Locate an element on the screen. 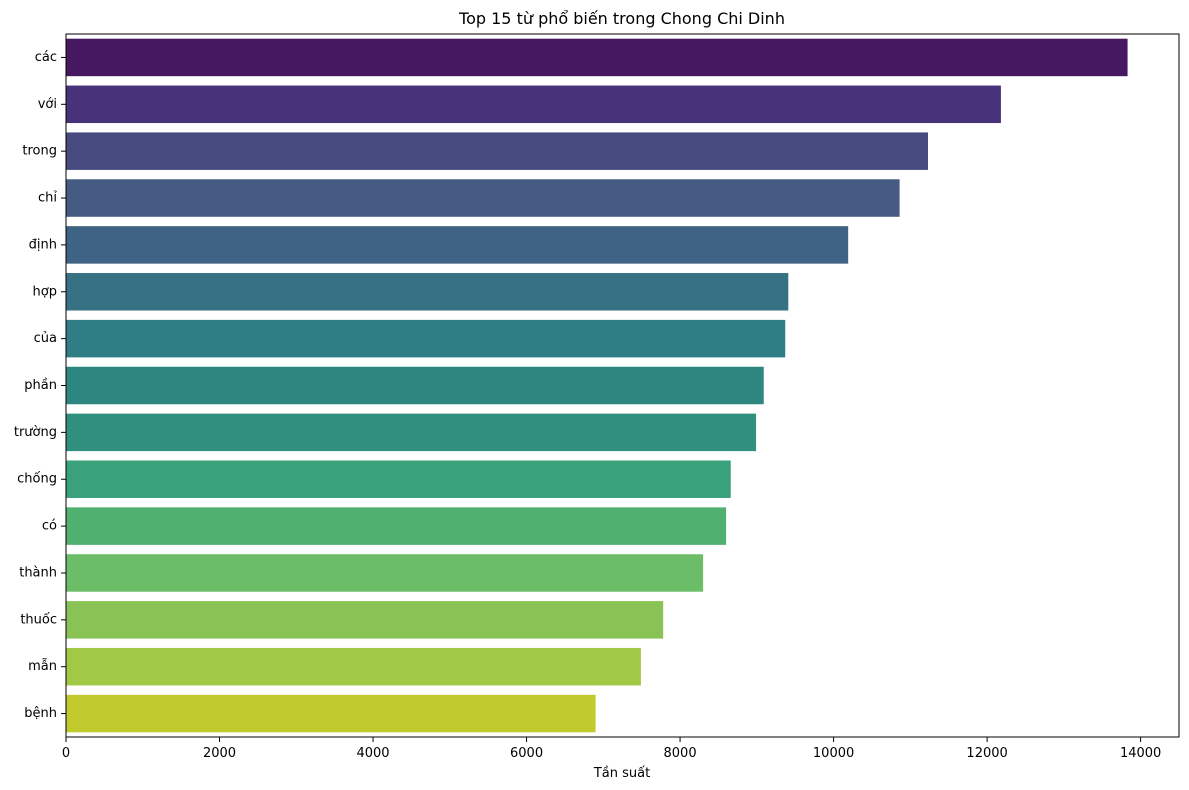 This screenshot has height=790, width=1189. y-tick-label: chỉ is located at coordinates (47, 198).